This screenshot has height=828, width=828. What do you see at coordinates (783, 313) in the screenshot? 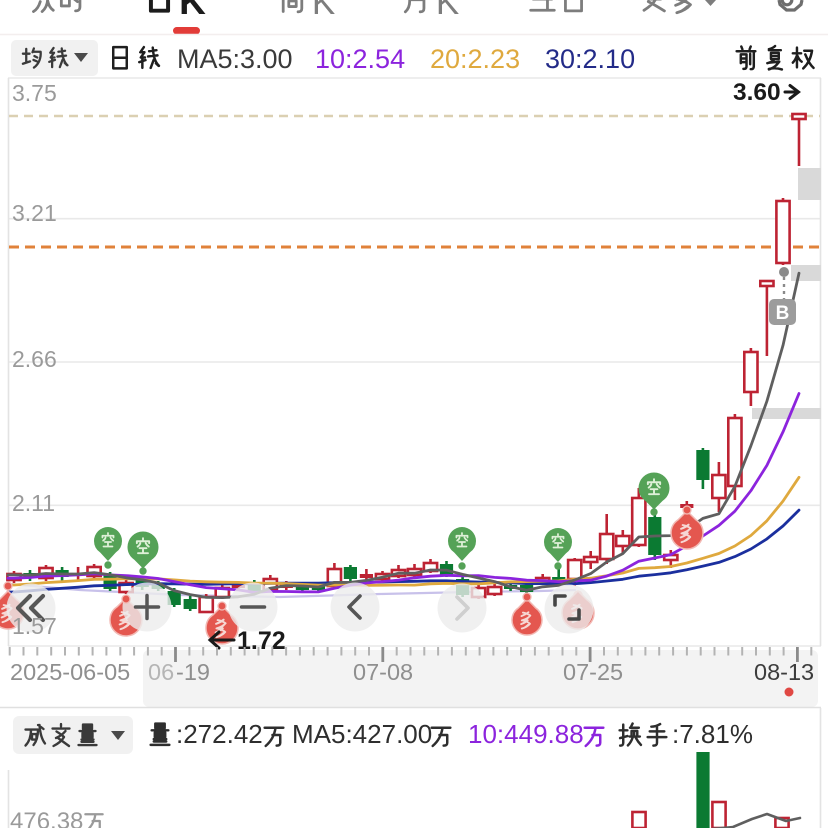
I see `svg-text: B` at bounding box center [783, 313].